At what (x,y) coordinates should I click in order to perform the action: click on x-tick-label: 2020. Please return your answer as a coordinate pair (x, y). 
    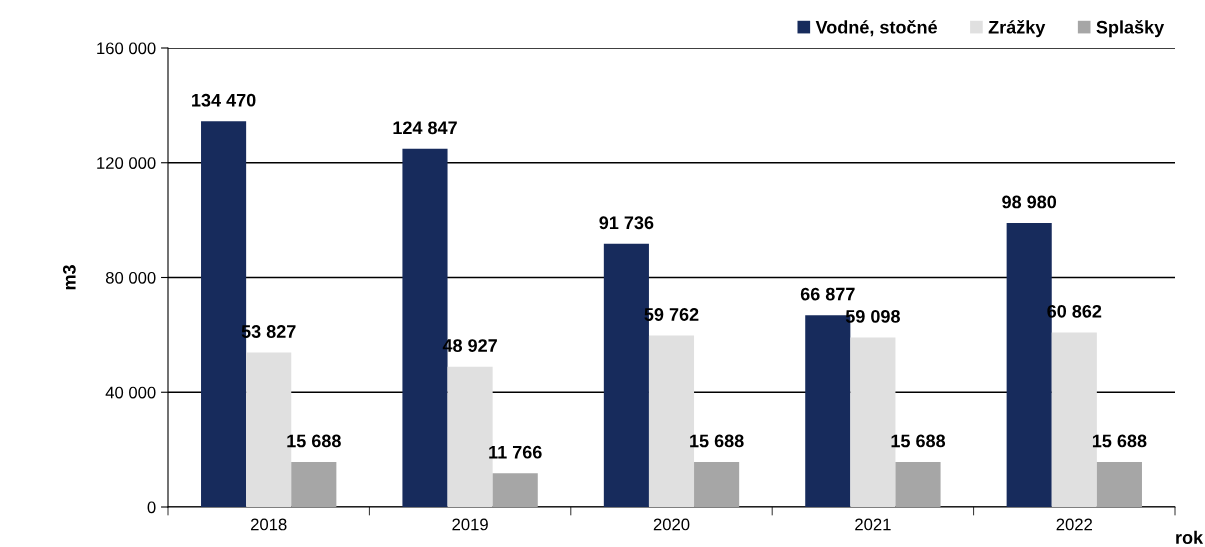
    Looking at the image, I should click on (671, 524).